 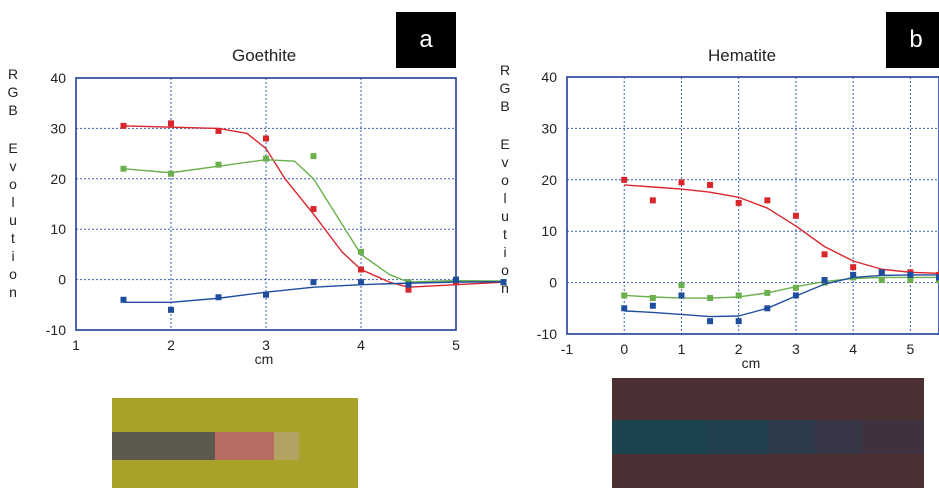 I want to click on x-tick-label: 0, so click(x=624, y=349).